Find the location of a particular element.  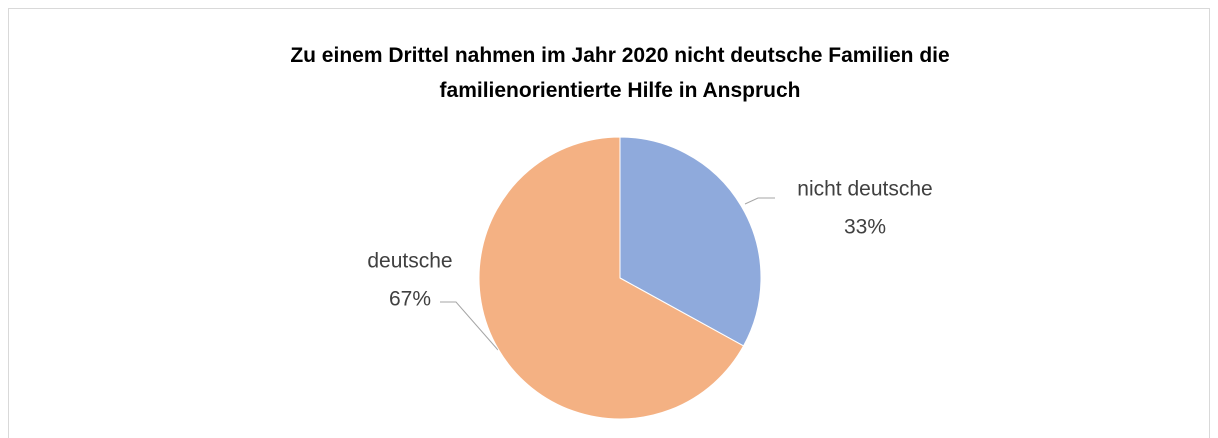

slice-label: deutsche is located at coordinates (409, 261).